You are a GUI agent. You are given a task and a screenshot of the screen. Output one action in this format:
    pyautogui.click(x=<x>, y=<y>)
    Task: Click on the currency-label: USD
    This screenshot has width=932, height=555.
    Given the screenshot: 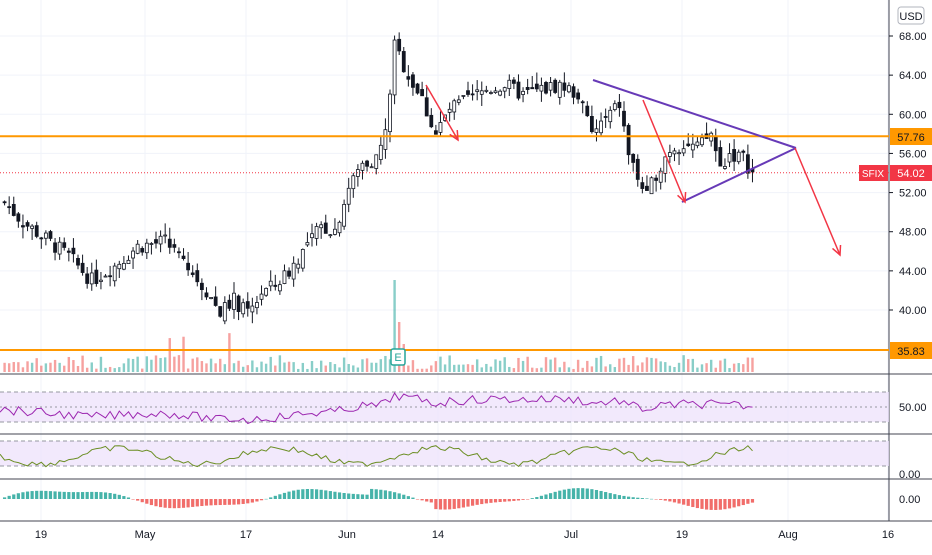 What is the action you would take?
    pyautogui.click(x=910, y=17)
    